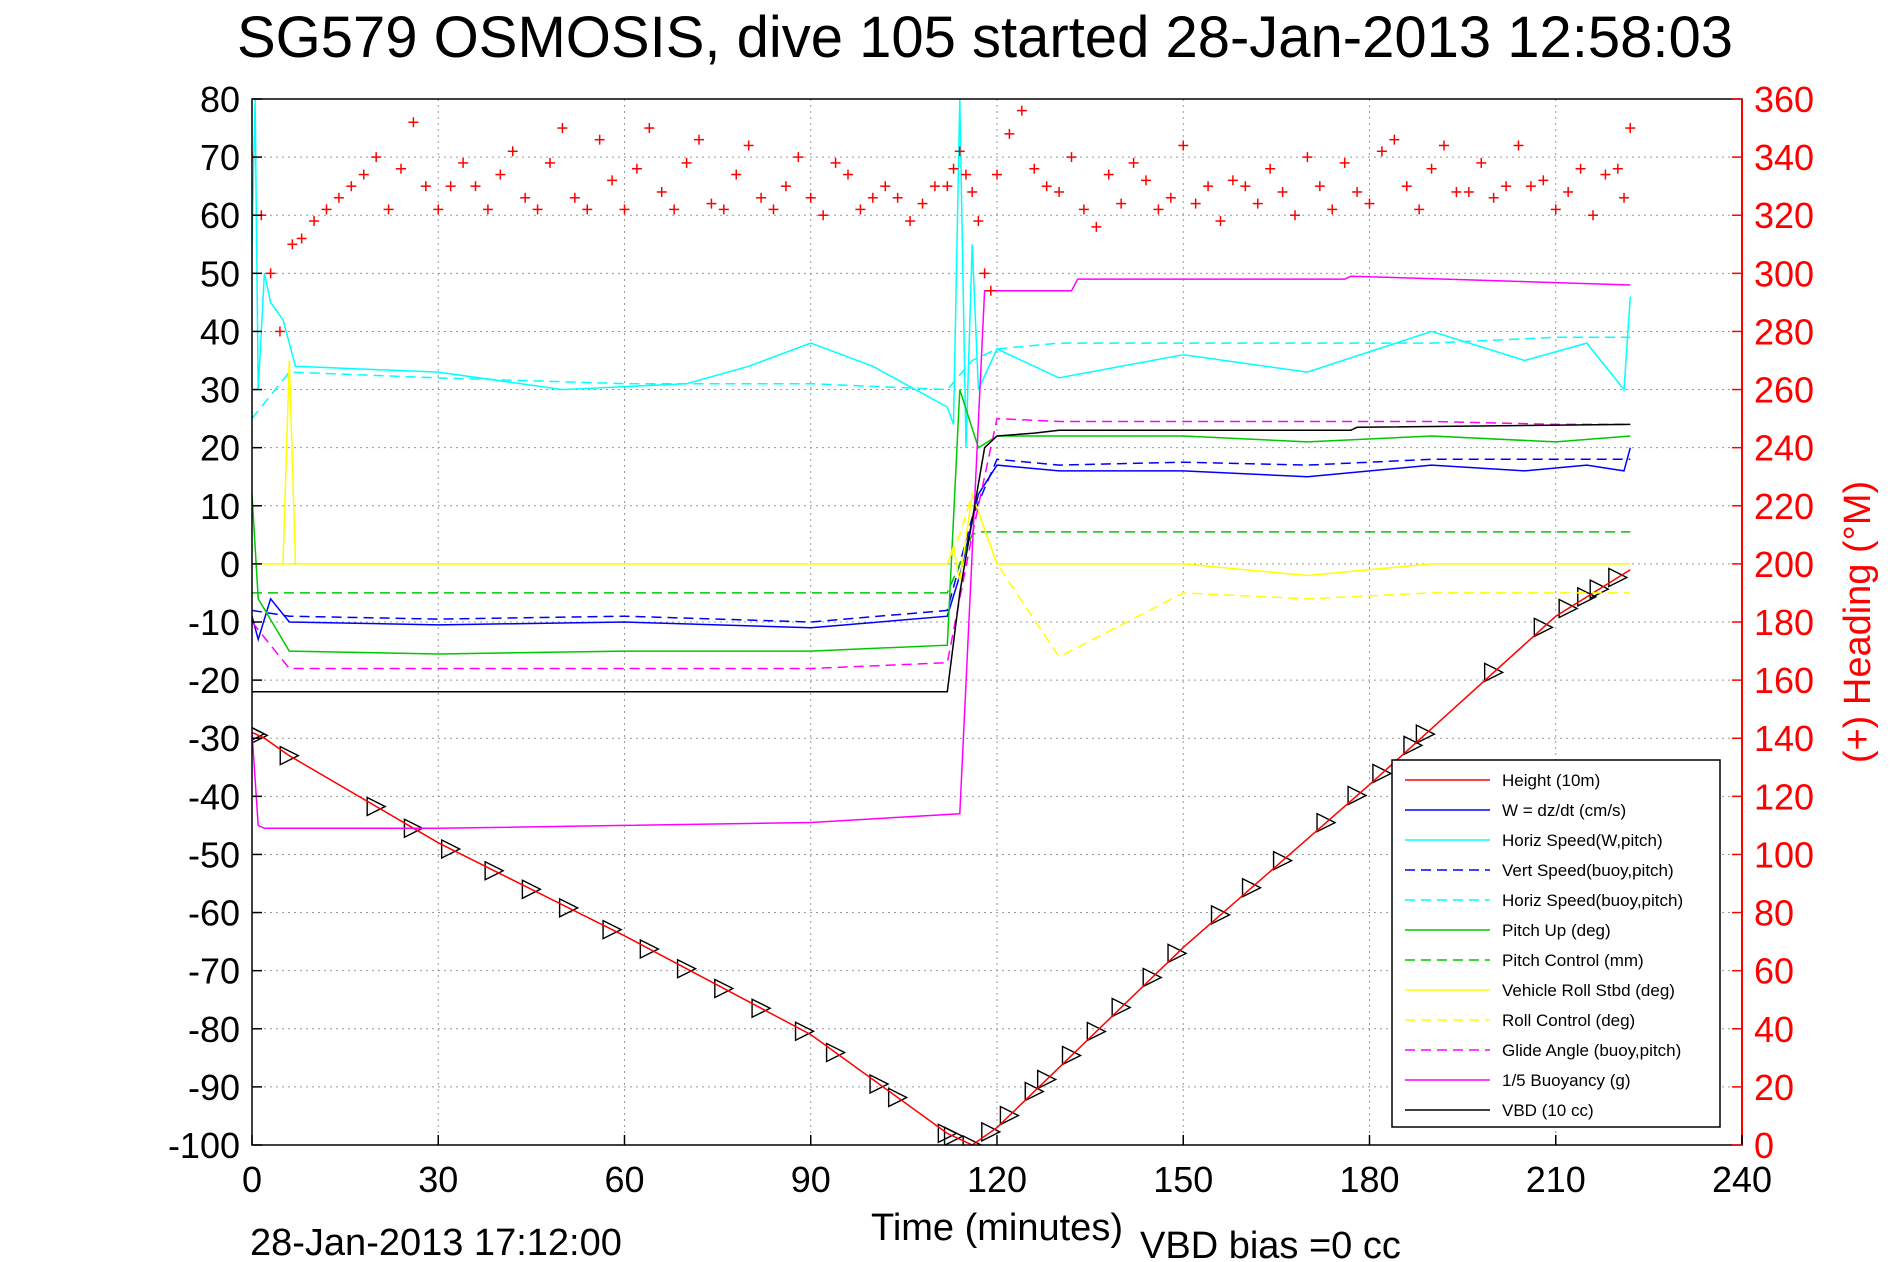  I want to click on y-right-tick-label: 80, so click(1774, 913).